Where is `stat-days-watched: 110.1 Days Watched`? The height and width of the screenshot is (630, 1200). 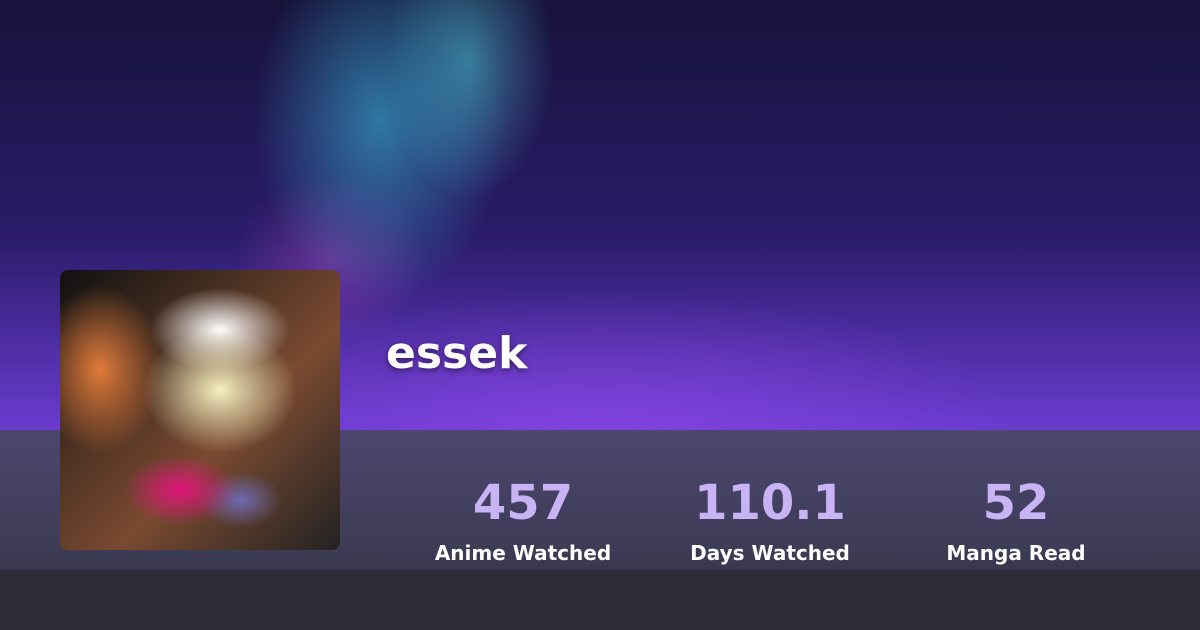
stat-days-watched: 110.1 Days Watched is located at coordinates (770, 520).